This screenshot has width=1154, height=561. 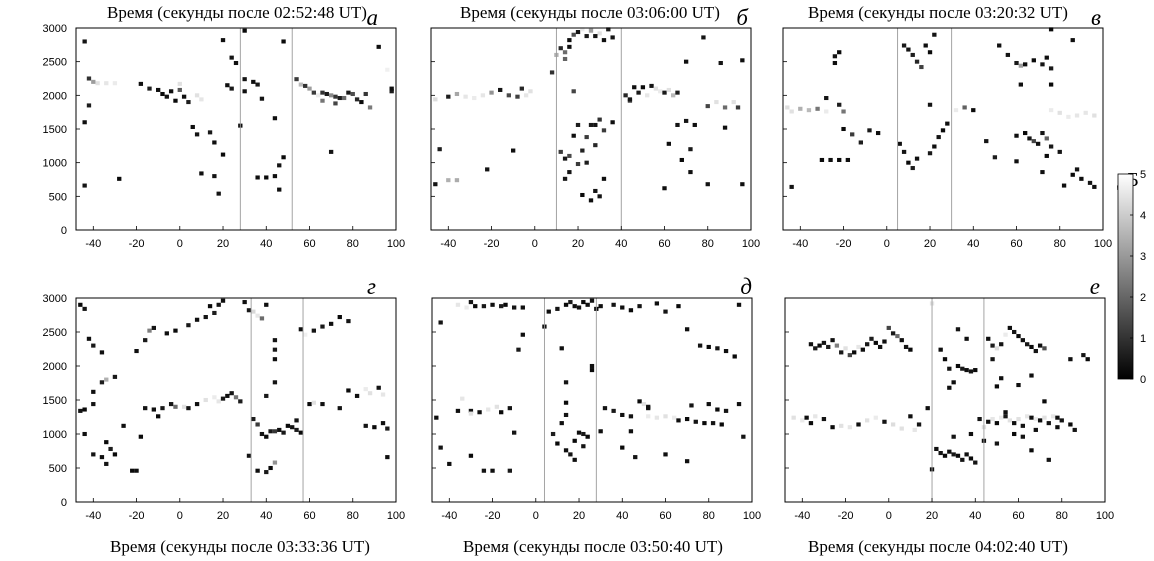 What do you see at coordinates (590, 12) in the screenshot?
I see `panel-b-title: Время (секунды после 03:06:00 UT)` at bounding box center [590, 12].